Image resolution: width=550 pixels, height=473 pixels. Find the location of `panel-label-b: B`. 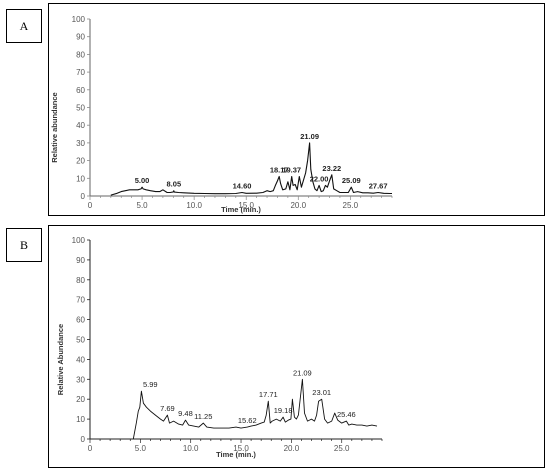

panel-label-b: B is located at coordinates (24, 245).